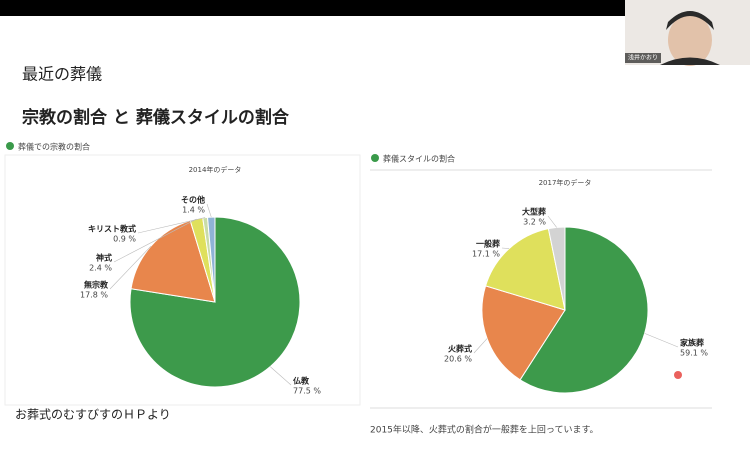 This screenshot has width=750, height=460. Describe the element at coordinates (690, 40) in the screenshot. I see `face` at that location.